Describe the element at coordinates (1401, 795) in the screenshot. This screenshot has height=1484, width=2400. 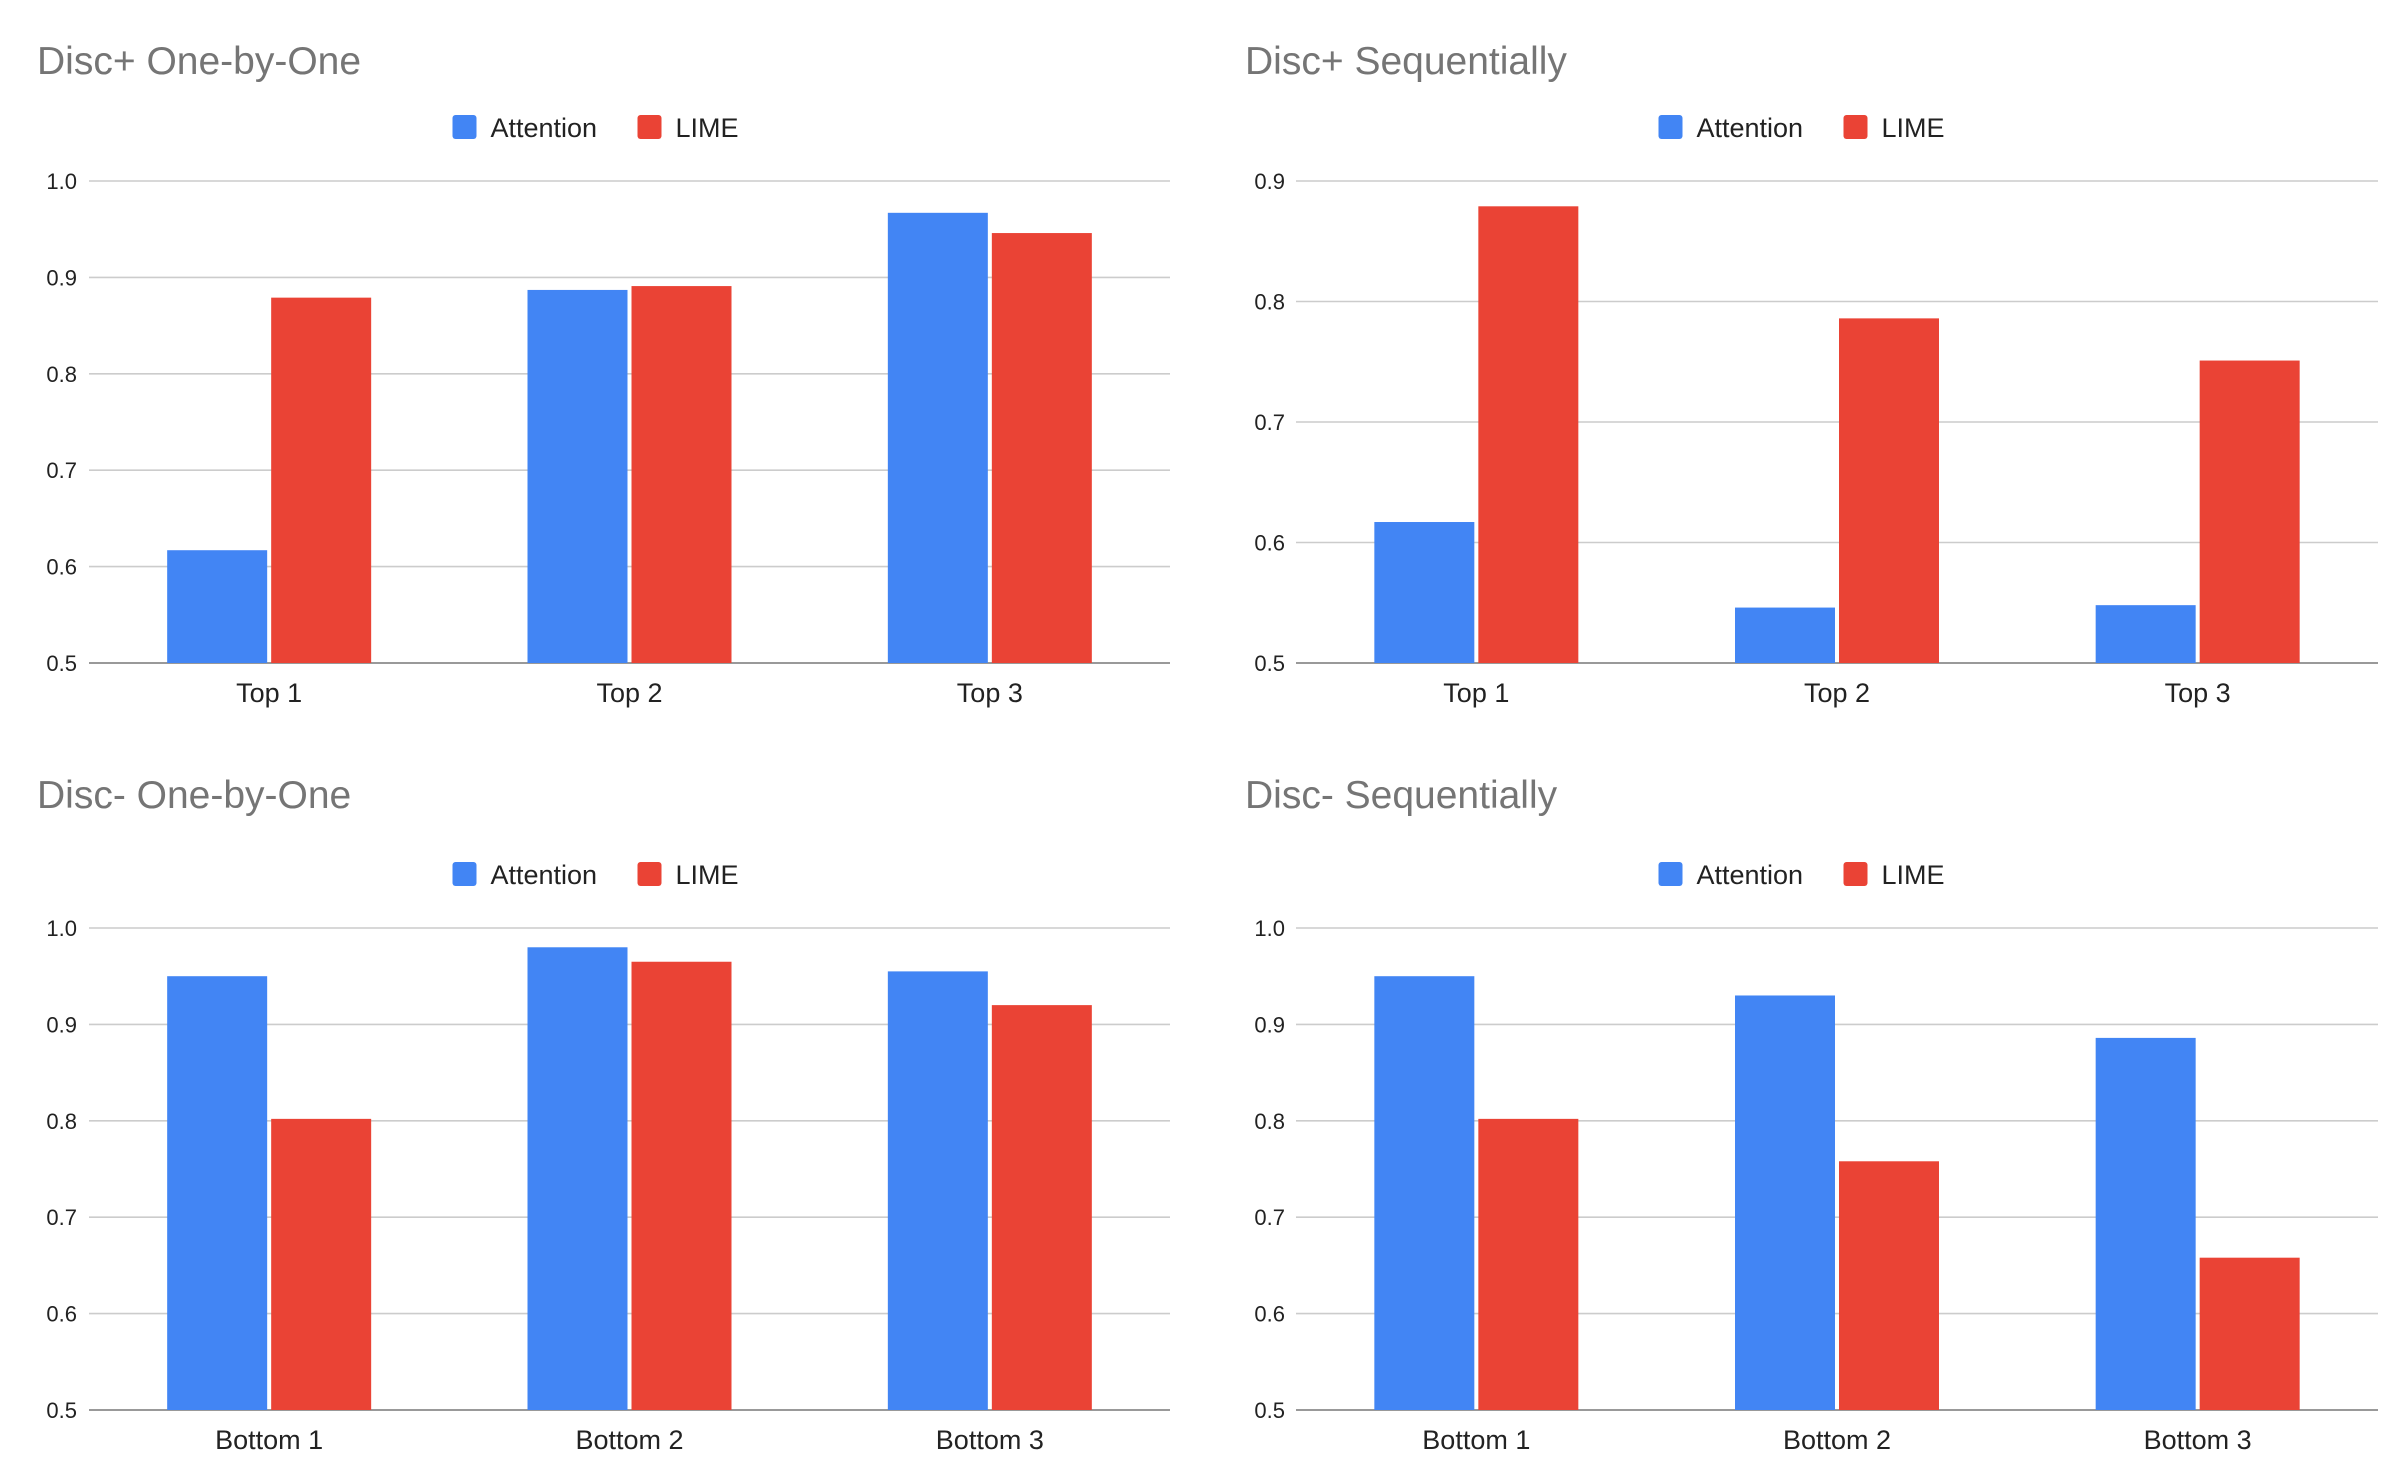
I see `chart-title: Disc- Sequentially` at that location.